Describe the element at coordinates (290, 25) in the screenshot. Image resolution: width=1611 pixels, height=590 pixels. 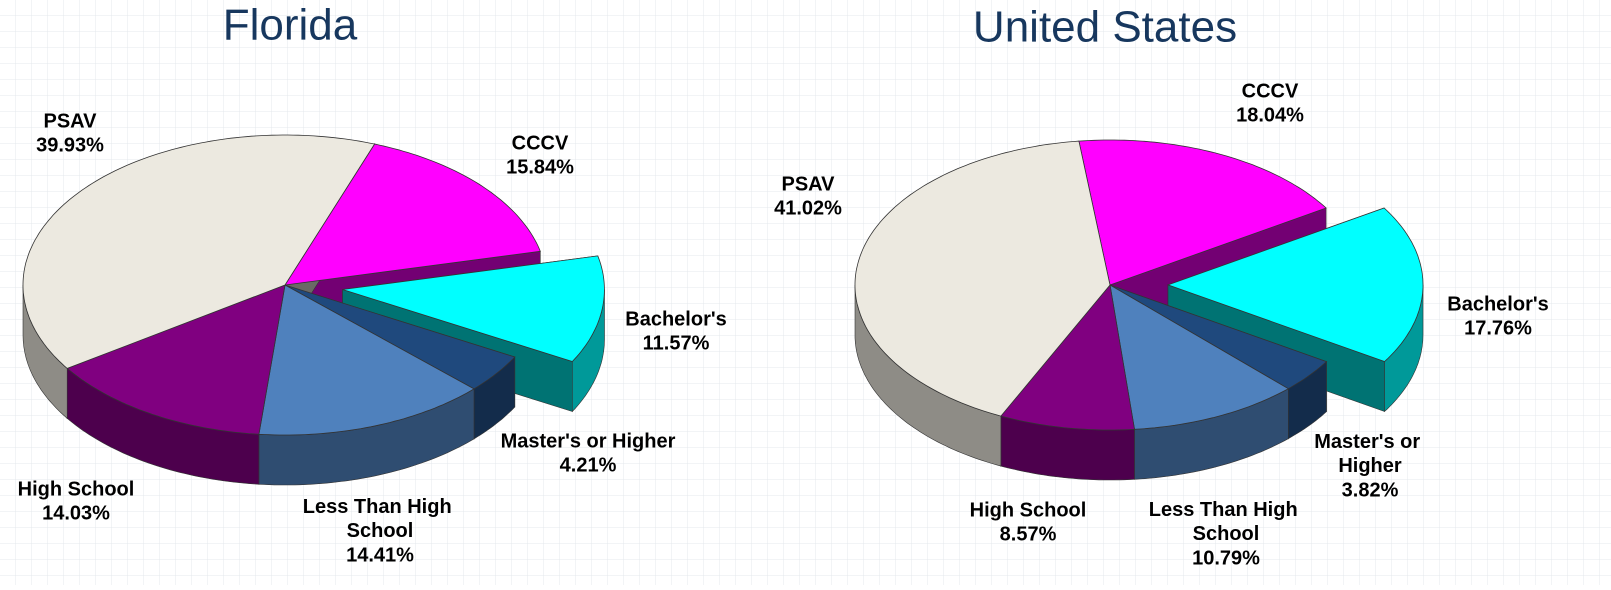
I see `chart-title: Florida` at that location.